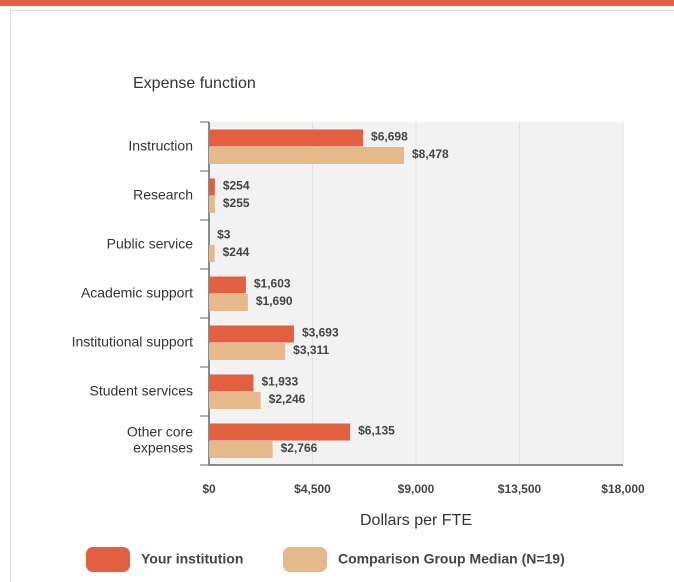 Image resolution: width=674 pixels, height=582 pixels. What do you see at coordinates (224, 235) in the screenshot?
I see `value-label: $3` at bounding box center [224, 235].